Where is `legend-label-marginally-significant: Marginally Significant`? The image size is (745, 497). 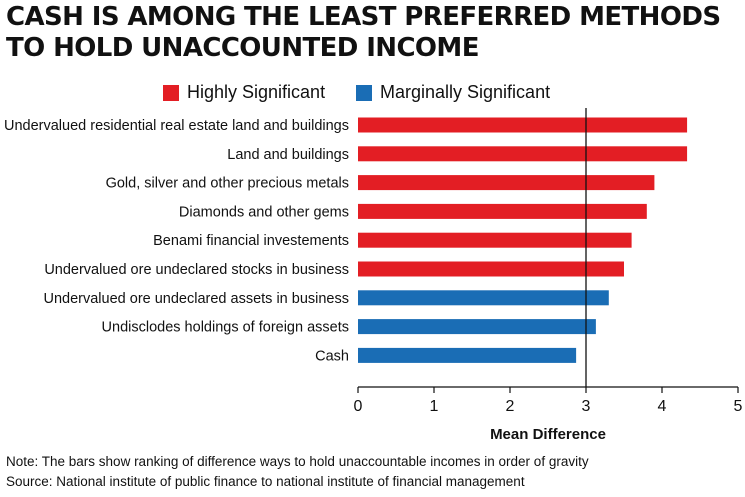
legend-label-marginally-significant: Marginally Significant is located at coordinates (465, 92).